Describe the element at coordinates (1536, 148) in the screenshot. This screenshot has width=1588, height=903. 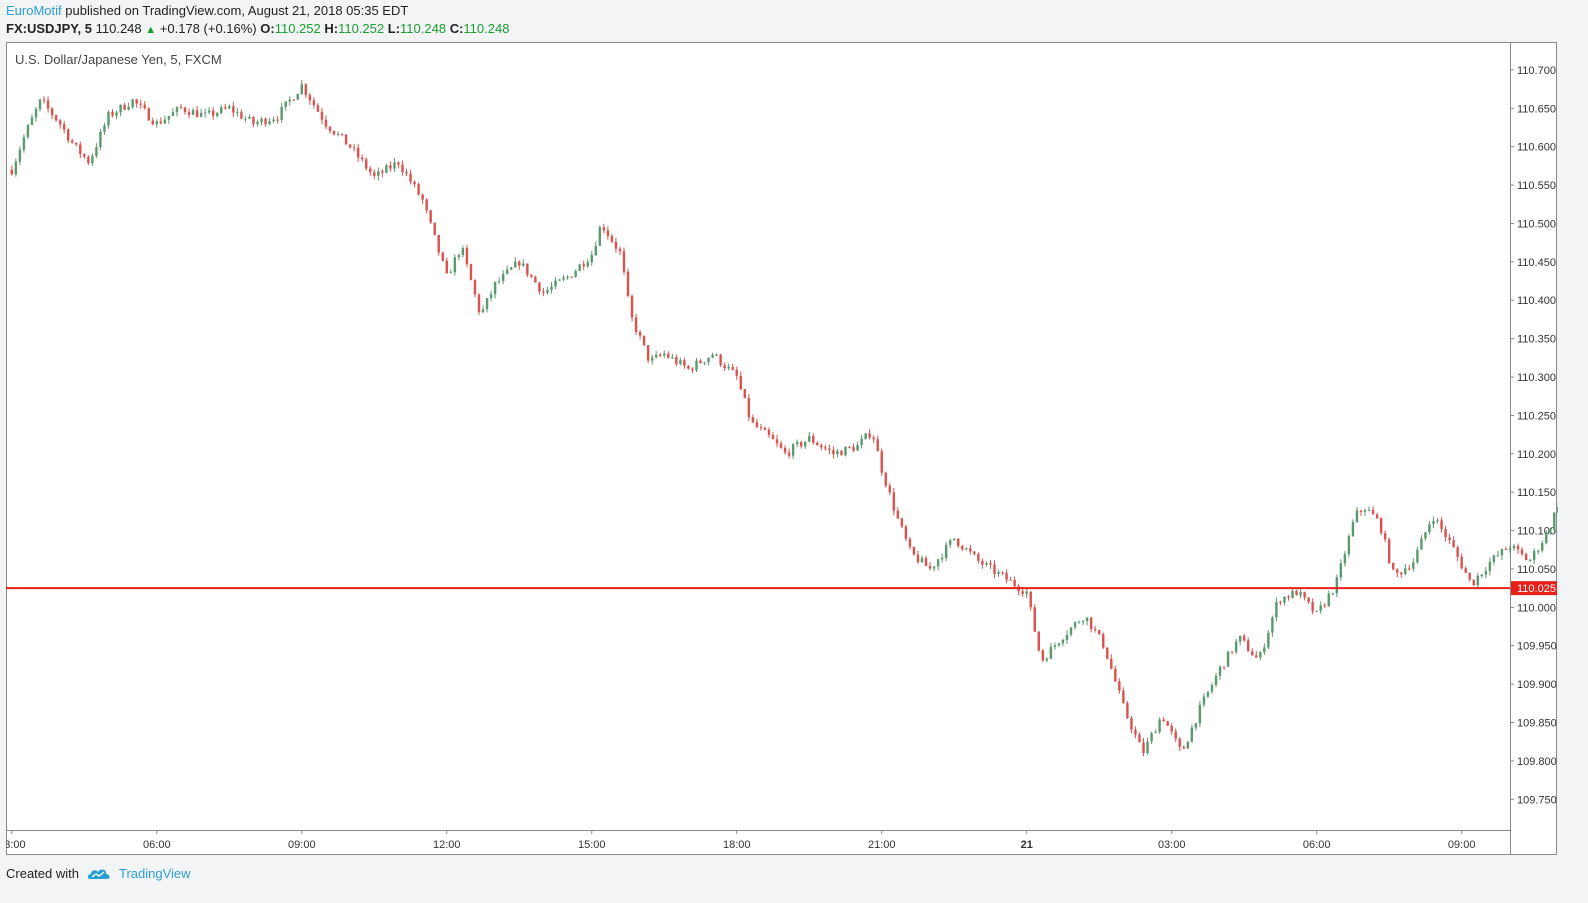
I see `y-tick-label: 110.600` at that location.